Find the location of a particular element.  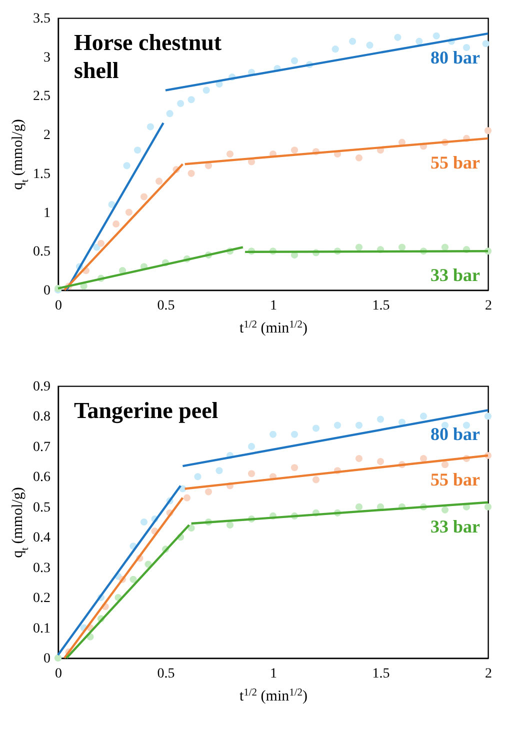

y-tick-label: 3.5 is located at coordinates (41, 19).